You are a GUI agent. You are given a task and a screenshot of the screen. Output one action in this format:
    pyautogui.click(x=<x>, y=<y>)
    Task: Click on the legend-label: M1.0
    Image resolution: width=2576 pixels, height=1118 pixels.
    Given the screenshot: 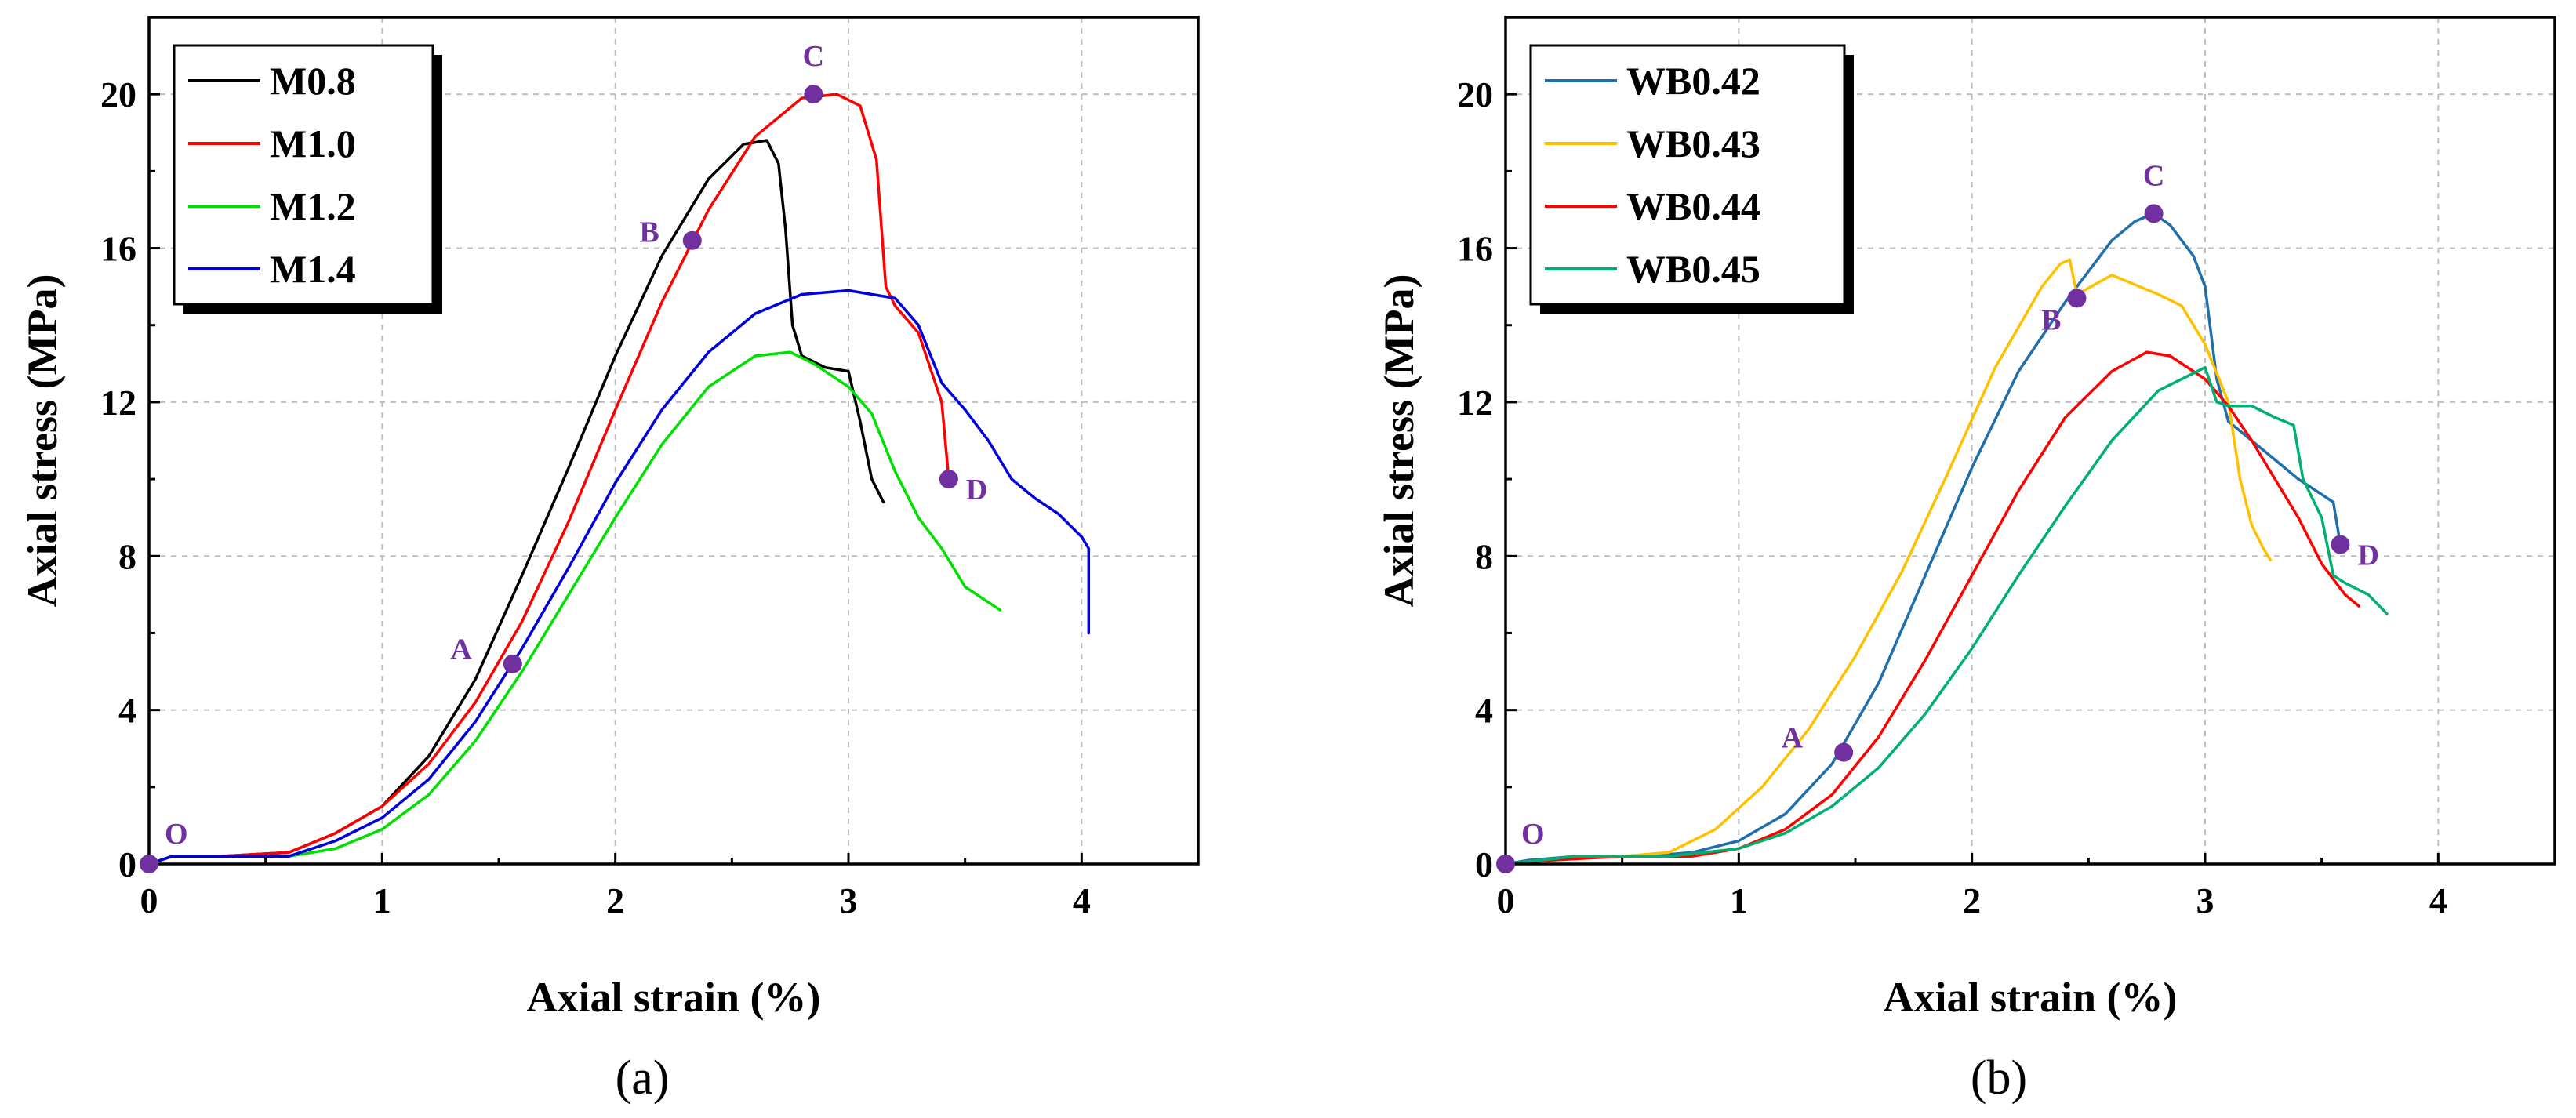 What is the action you would take?
    pyautogui.click(x=313, y=143)
    